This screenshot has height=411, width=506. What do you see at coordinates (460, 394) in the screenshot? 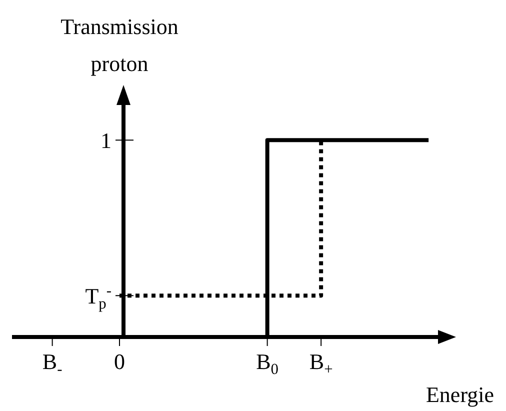
I see `x-axis-title: Energie` at bounding box center [460, 394].